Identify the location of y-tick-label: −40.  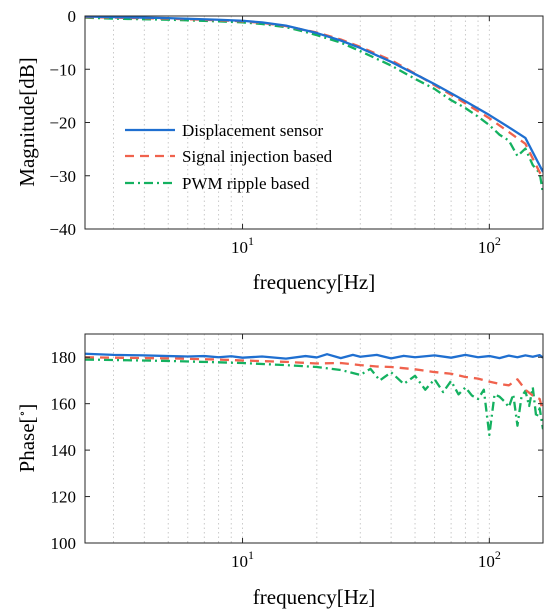
(62, 229).